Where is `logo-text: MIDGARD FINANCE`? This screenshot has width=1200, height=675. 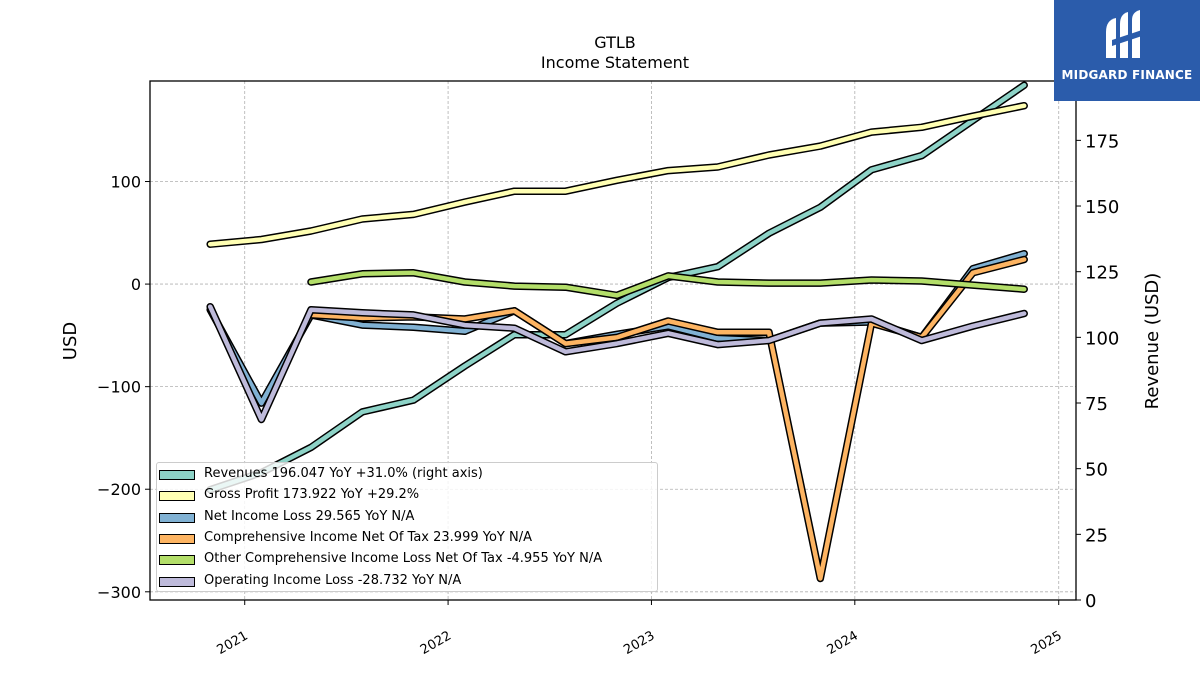
logo-text: MIDGARD FINANCE is located at coordinates (1127, 75).